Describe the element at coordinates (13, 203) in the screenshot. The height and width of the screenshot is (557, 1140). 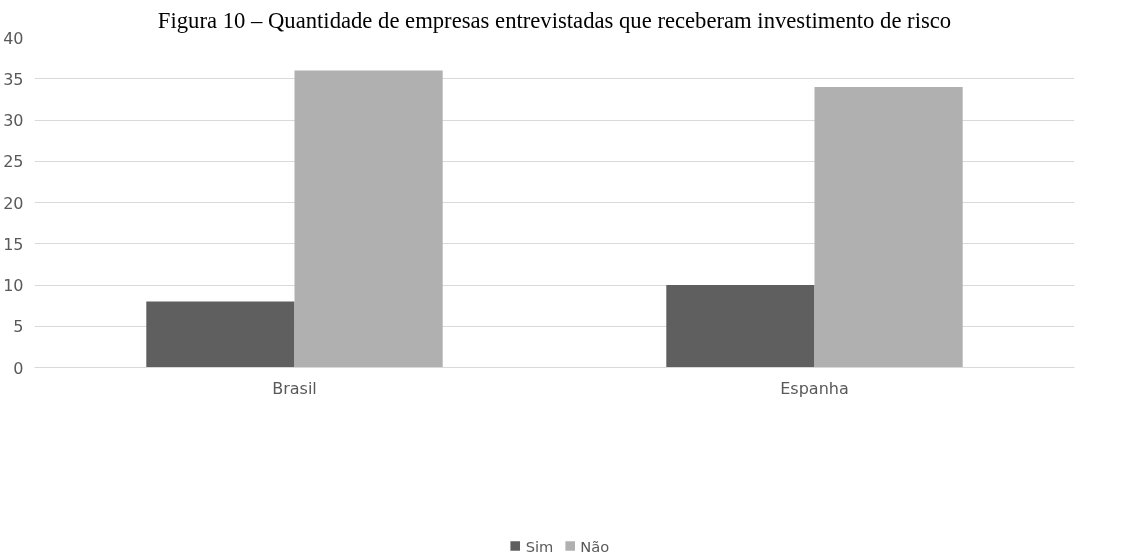
I see `y-tick-label: 20` at that location.